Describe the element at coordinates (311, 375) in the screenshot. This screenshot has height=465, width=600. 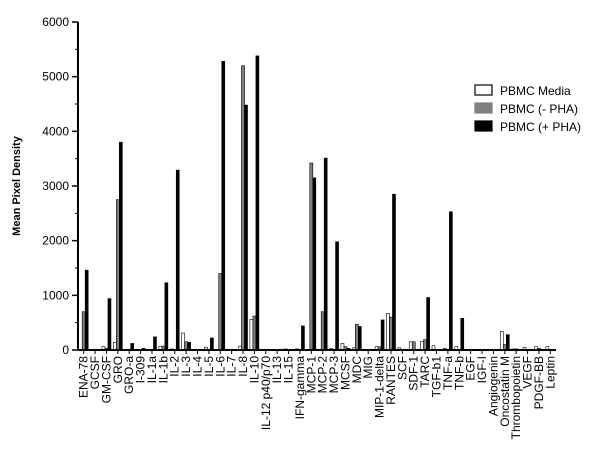
I see `x-tick-label: MCP-1` at that location.